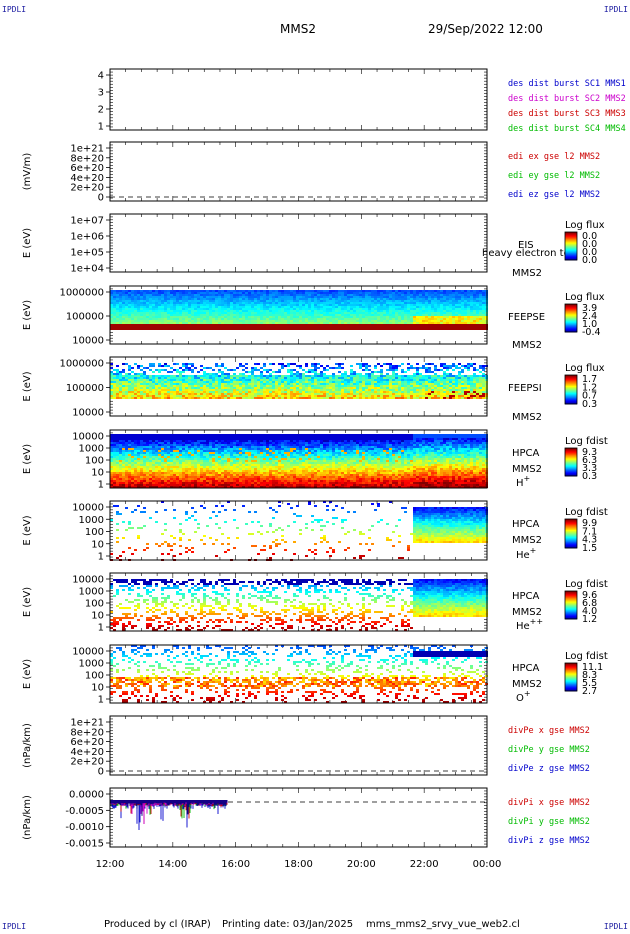 Image resolution: width=630 pixels, height=934 pixels. I want to click on cbar-tick-p6: 9.3, so click(589, 452).